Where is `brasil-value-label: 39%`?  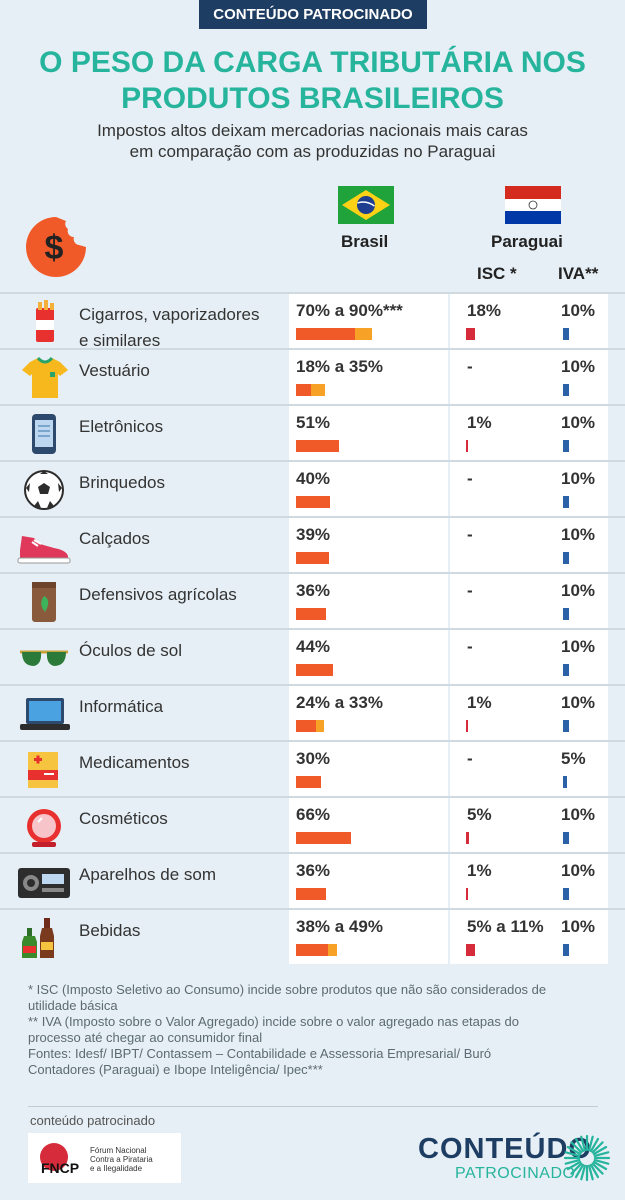
brasil-value-label: 39% is located at coordinates (313, 534).